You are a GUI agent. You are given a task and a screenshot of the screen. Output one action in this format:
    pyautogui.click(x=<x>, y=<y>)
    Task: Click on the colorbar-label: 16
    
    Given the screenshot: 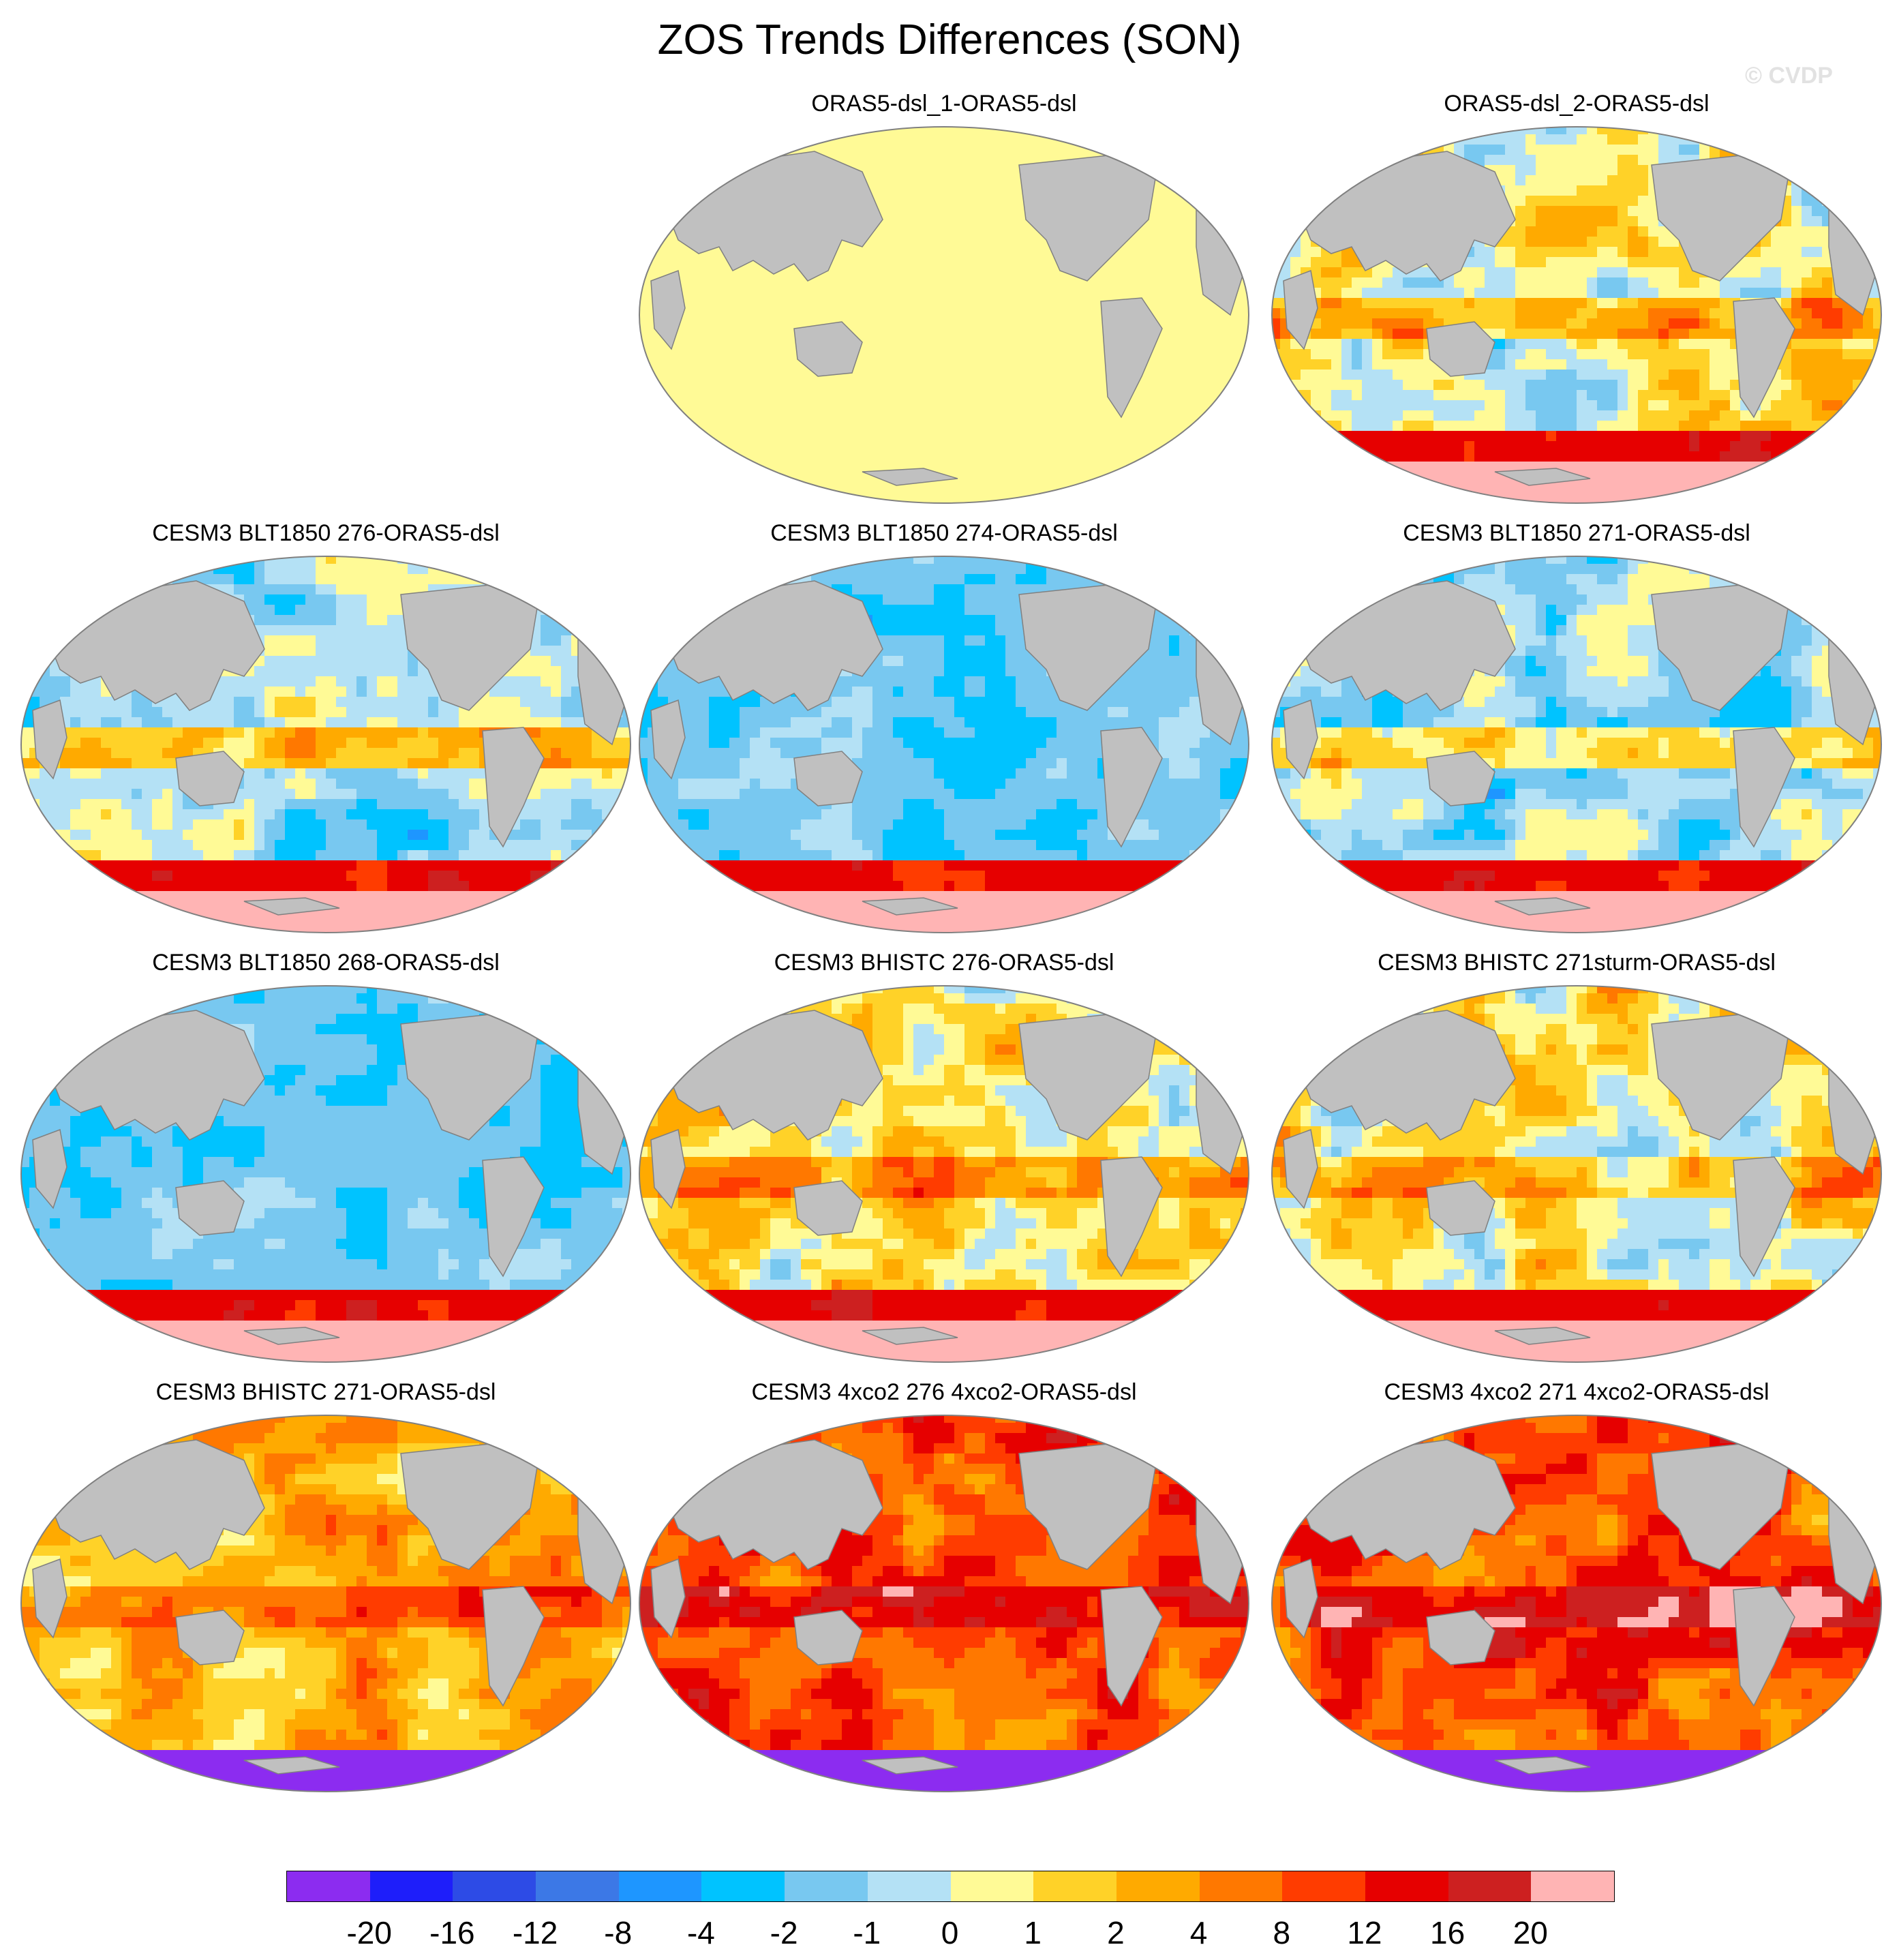 What is the action you would take?
    pyautogui.click(x=1448, y=1933)
    